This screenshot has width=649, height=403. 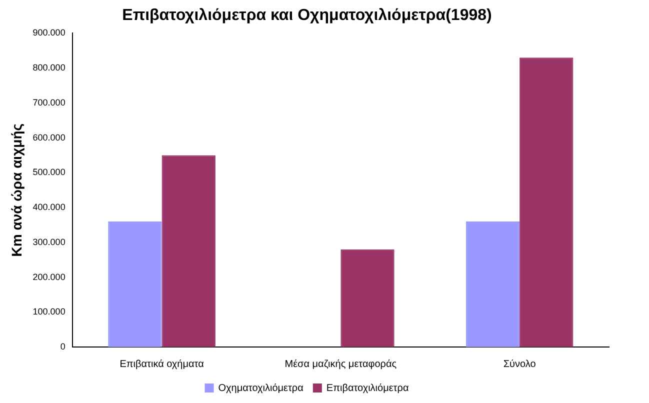 What do you see at coordinates (49, 172) in the screenshot?
I see `y-tick-label: 500.000` at bounding box center [49, 172].